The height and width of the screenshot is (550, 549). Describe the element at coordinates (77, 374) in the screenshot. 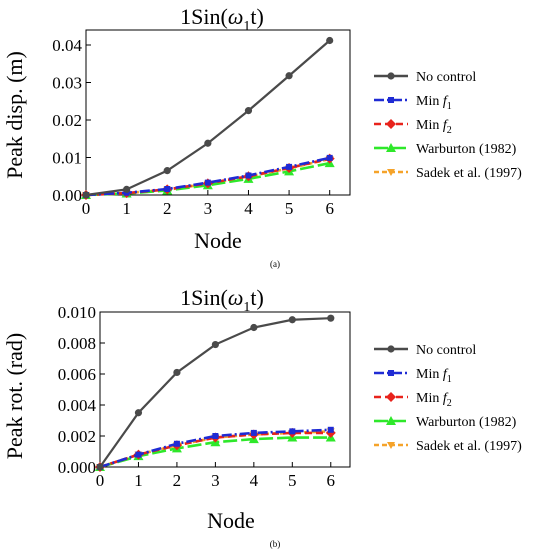

I see `y-tick-label: 0.006` at that location.